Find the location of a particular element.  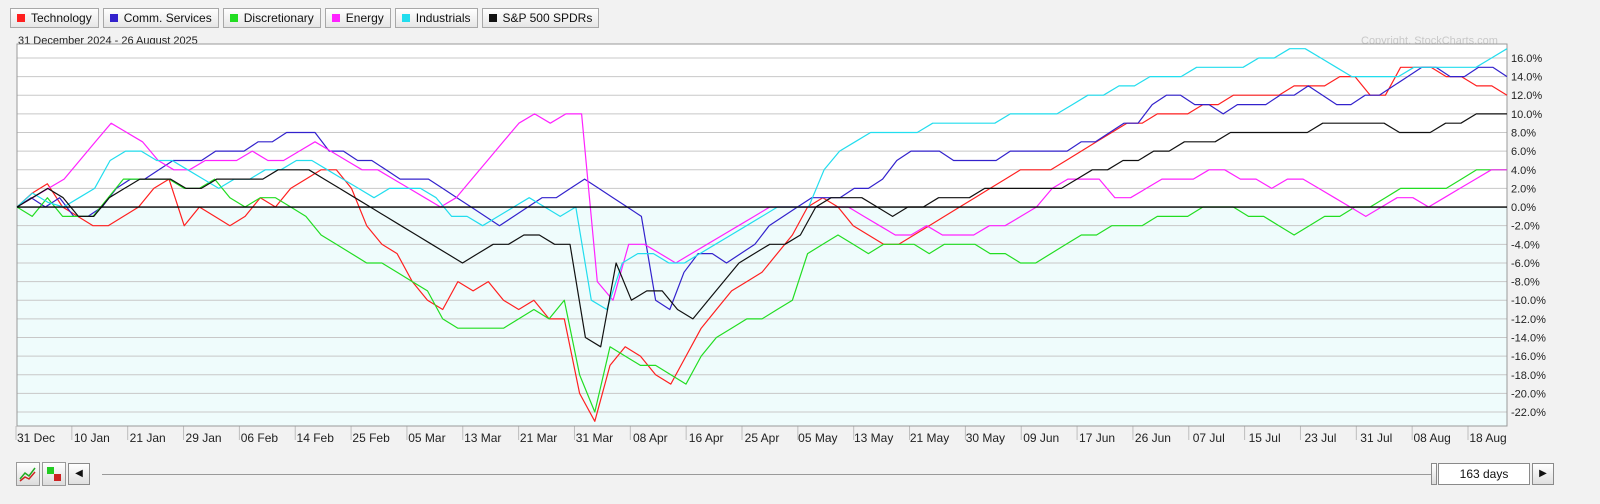

x-tick-label: 05 May is located at coordinates (817, 438).